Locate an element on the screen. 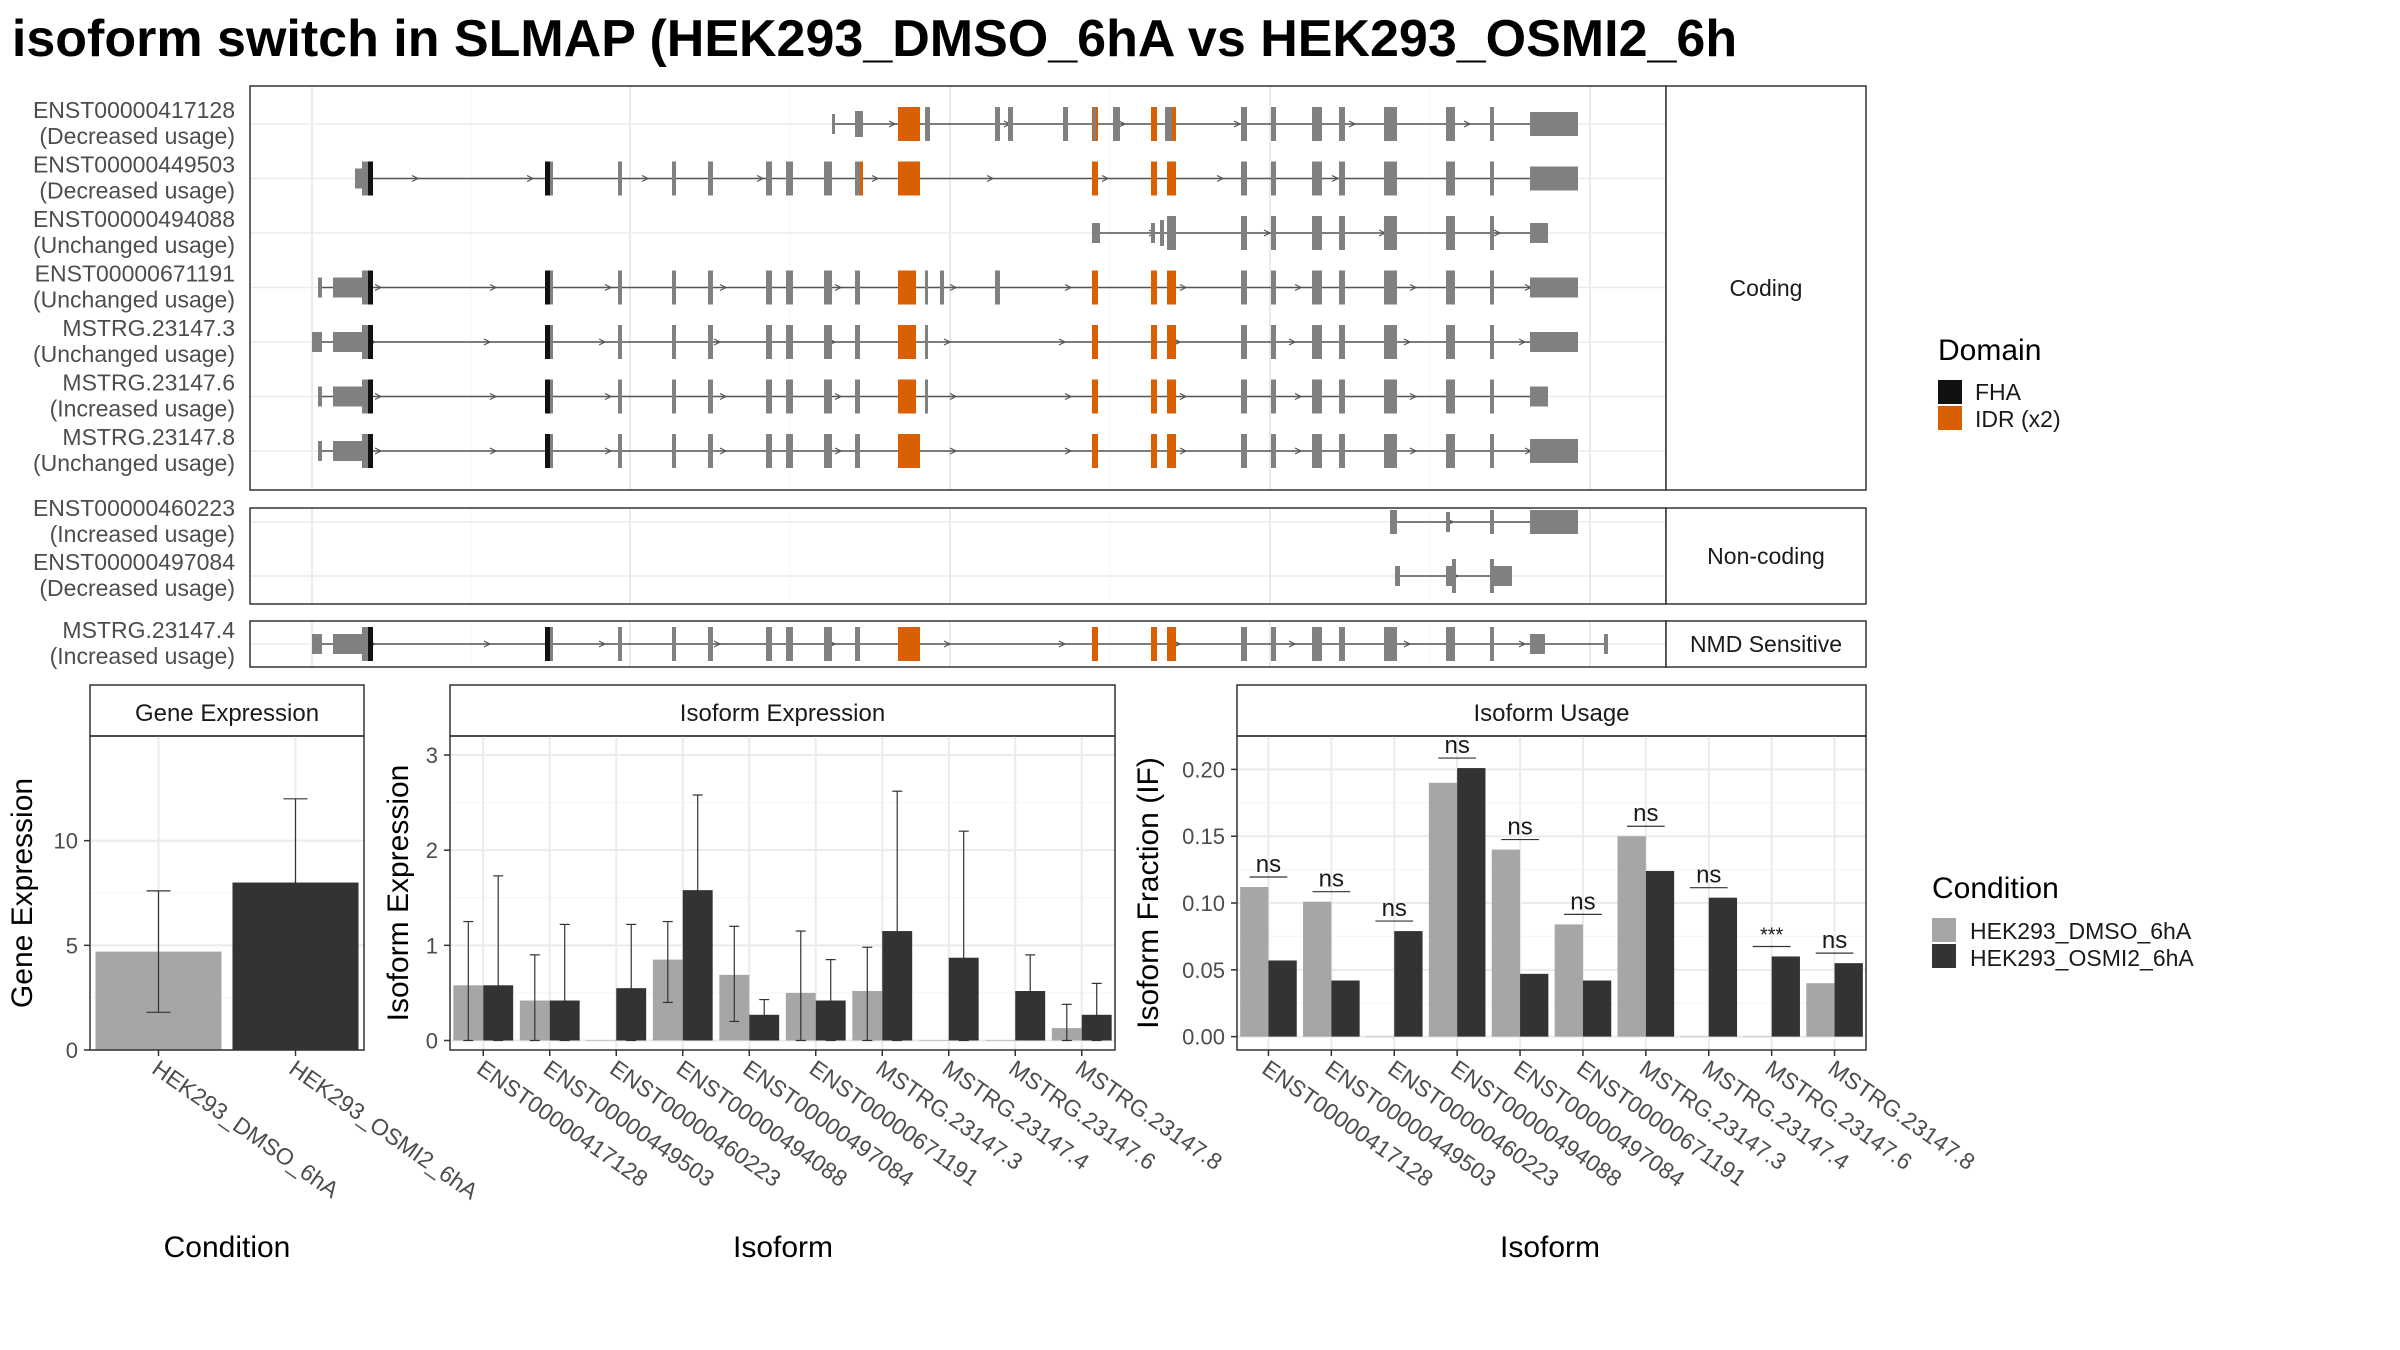 This screenshot has height=1350, width=2400. significance-label: ns is located at coordinates (1582, 901).